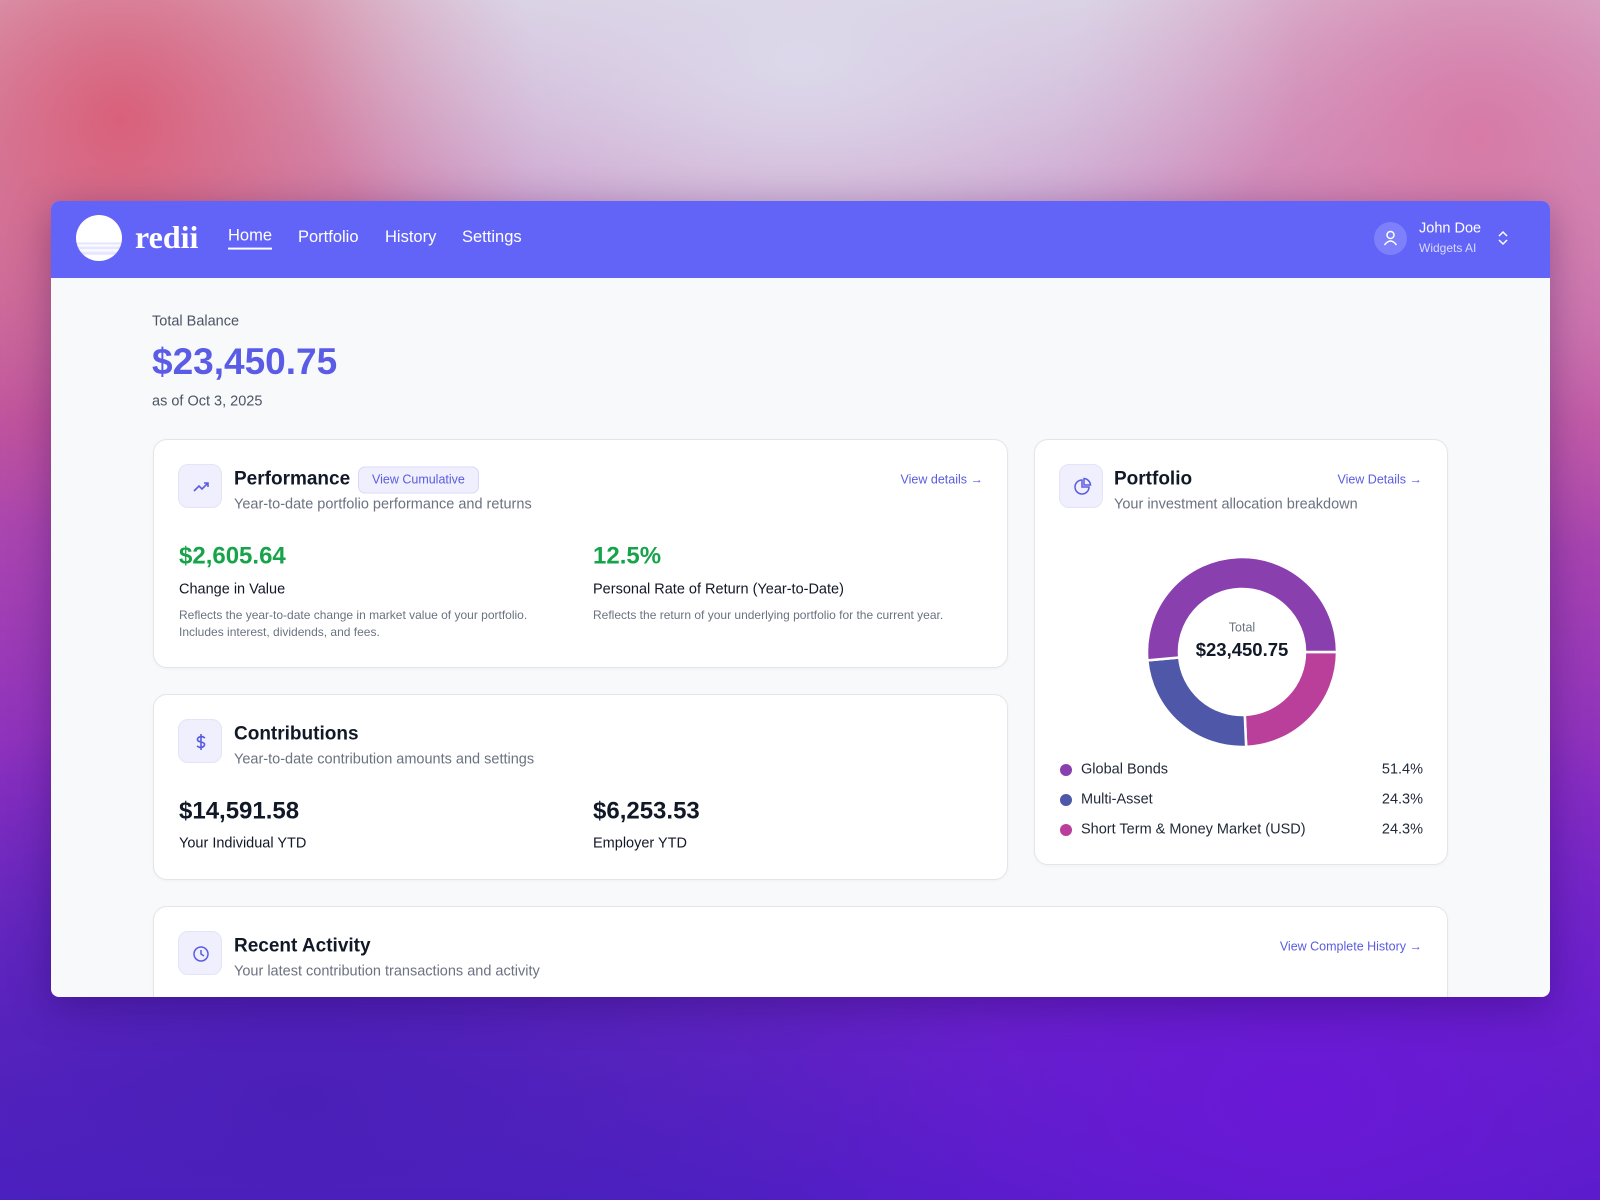 This screenshot has width=1600, height=1200. I want to click on user-icon, so click(1390, 238).